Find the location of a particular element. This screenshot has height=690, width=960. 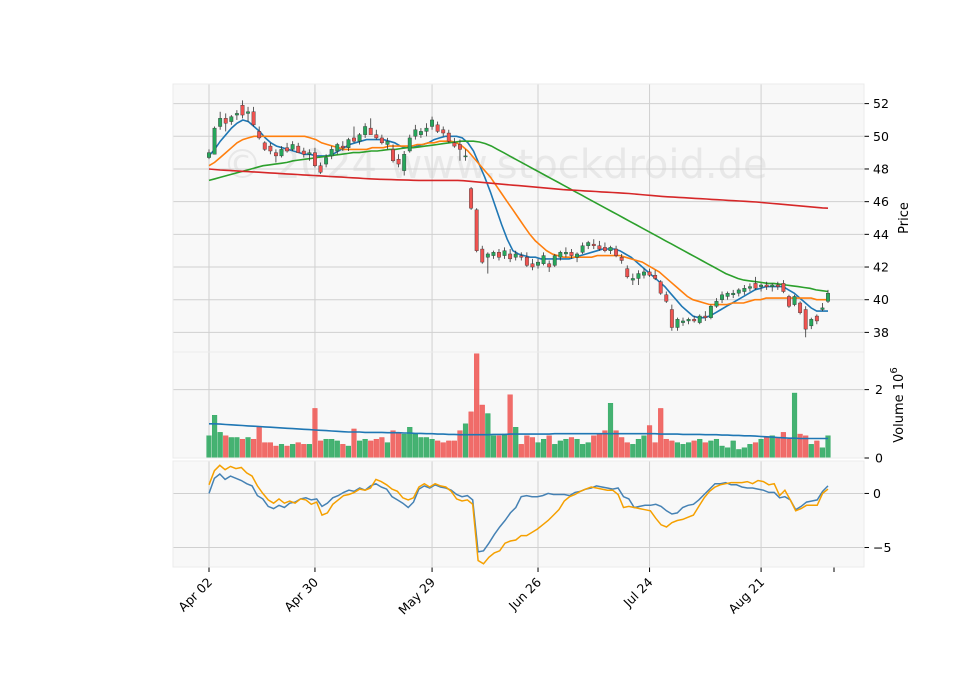

price-tick-label: 52 is located at coordinates (881, 103).